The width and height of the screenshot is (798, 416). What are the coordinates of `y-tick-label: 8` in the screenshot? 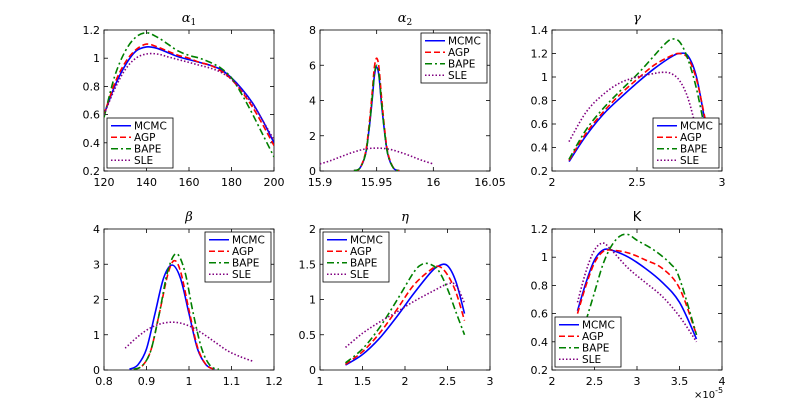 It's located at (312, 30).